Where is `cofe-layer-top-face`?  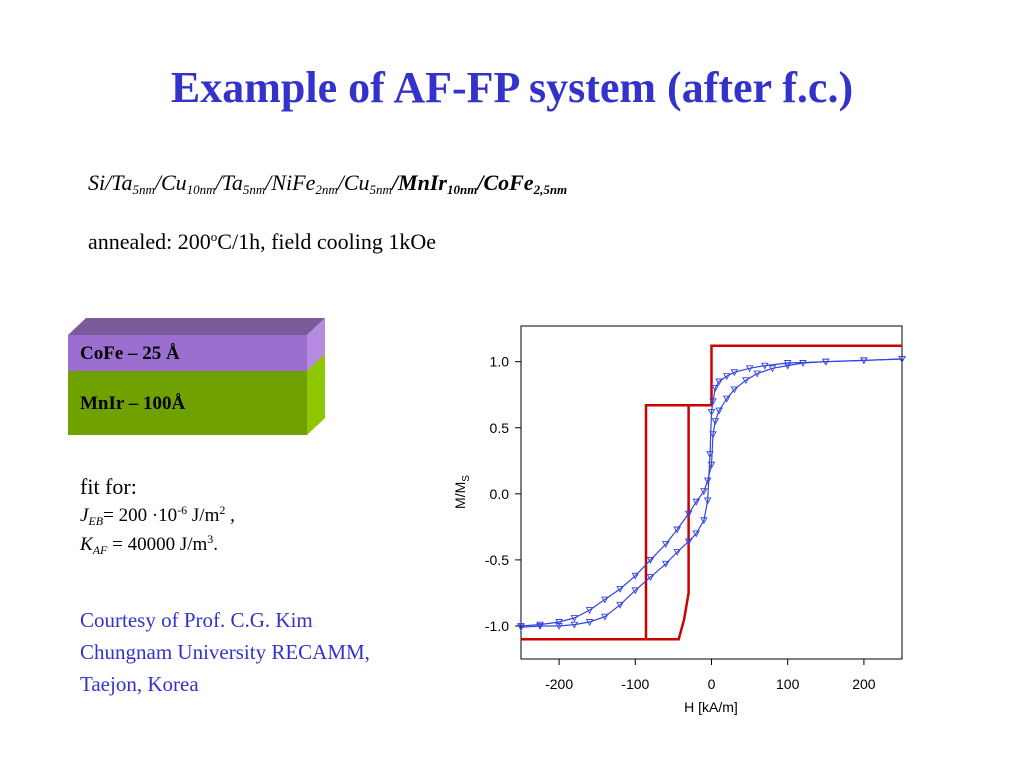
cofe-layer-top-face is located at coordinates (196, 326).